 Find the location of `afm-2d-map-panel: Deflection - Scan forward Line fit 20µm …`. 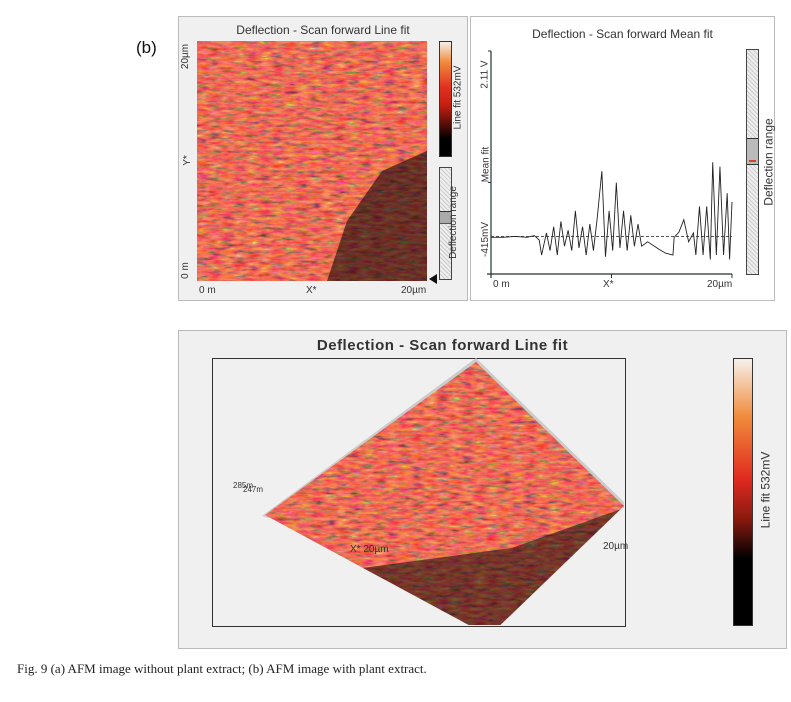

afm-2d-map-panel: Deflection - Scan forward Line fit 20µm … is located at coordinates (323, 158).